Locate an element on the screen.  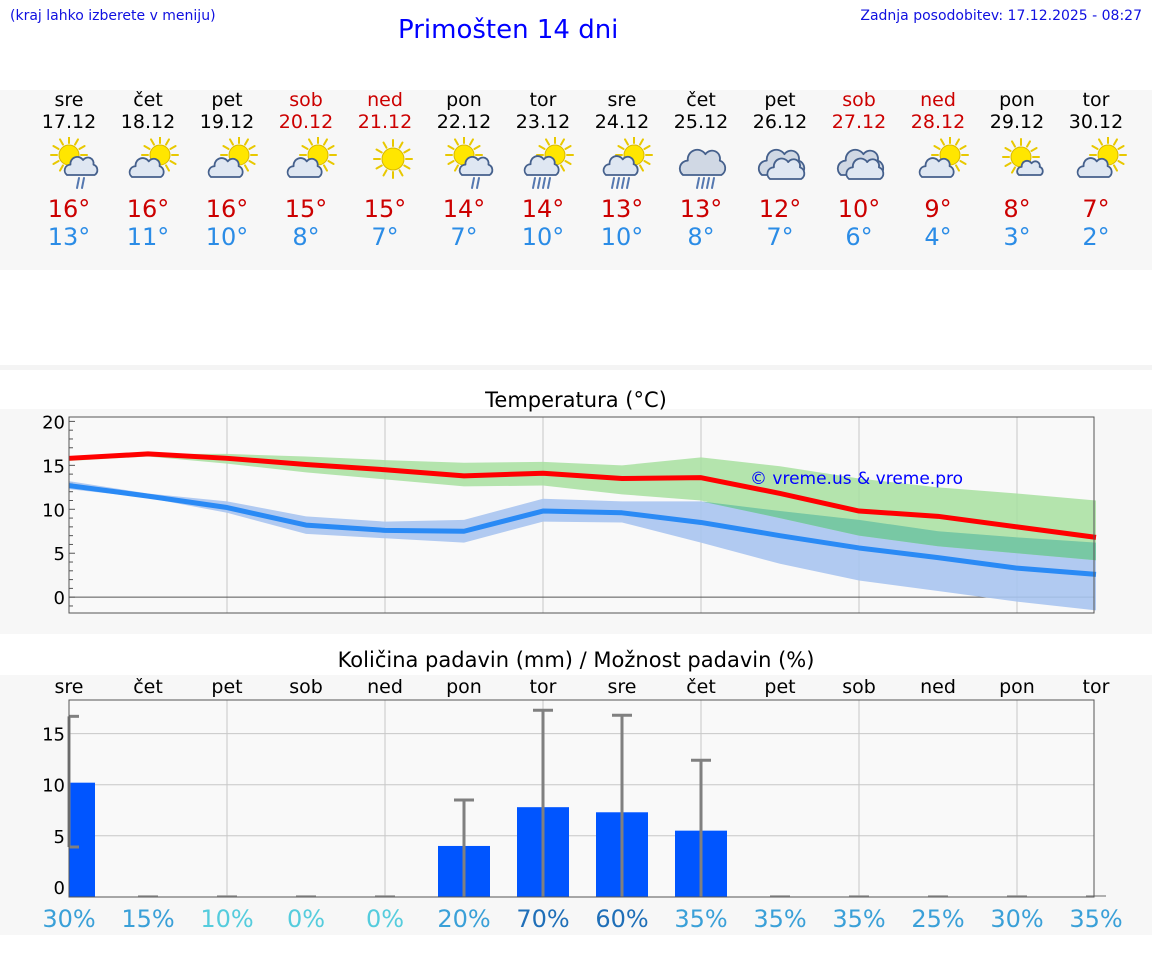
low-temp: 3° is located at coordinates (1017, 237).